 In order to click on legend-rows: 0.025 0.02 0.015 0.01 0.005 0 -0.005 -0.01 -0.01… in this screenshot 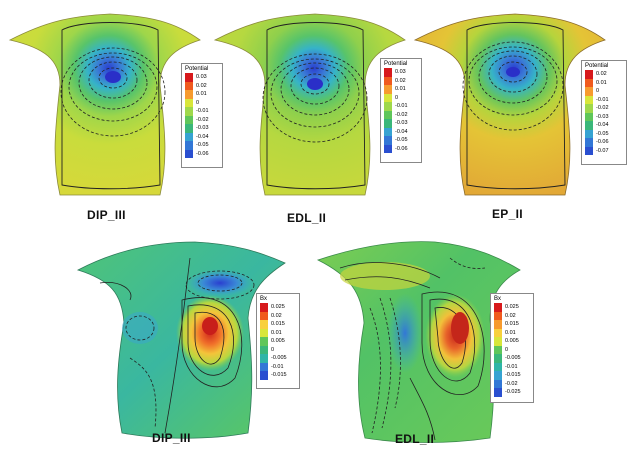, I will do `click(512, 350)`.